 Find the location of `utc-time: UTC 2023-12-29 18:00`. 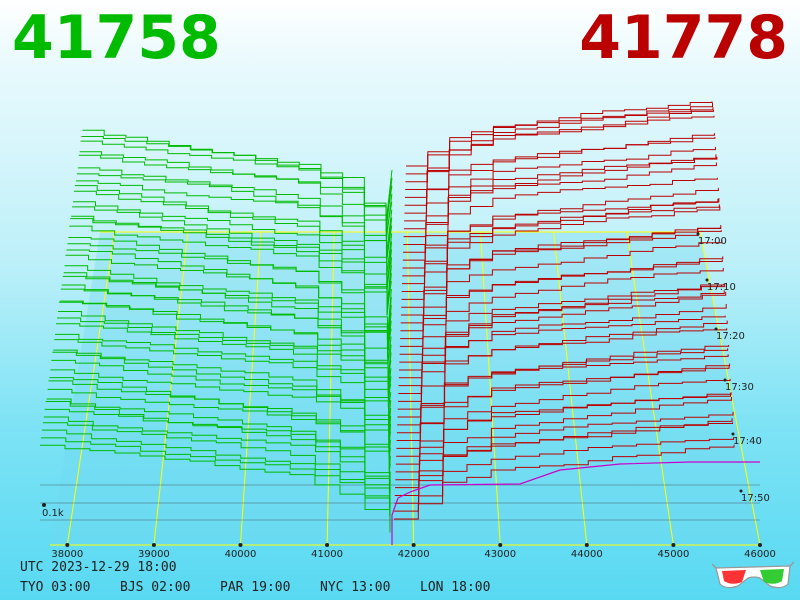

utc-time: UTC 2023-12-29 18:00 is located at coordinates (98, 567).